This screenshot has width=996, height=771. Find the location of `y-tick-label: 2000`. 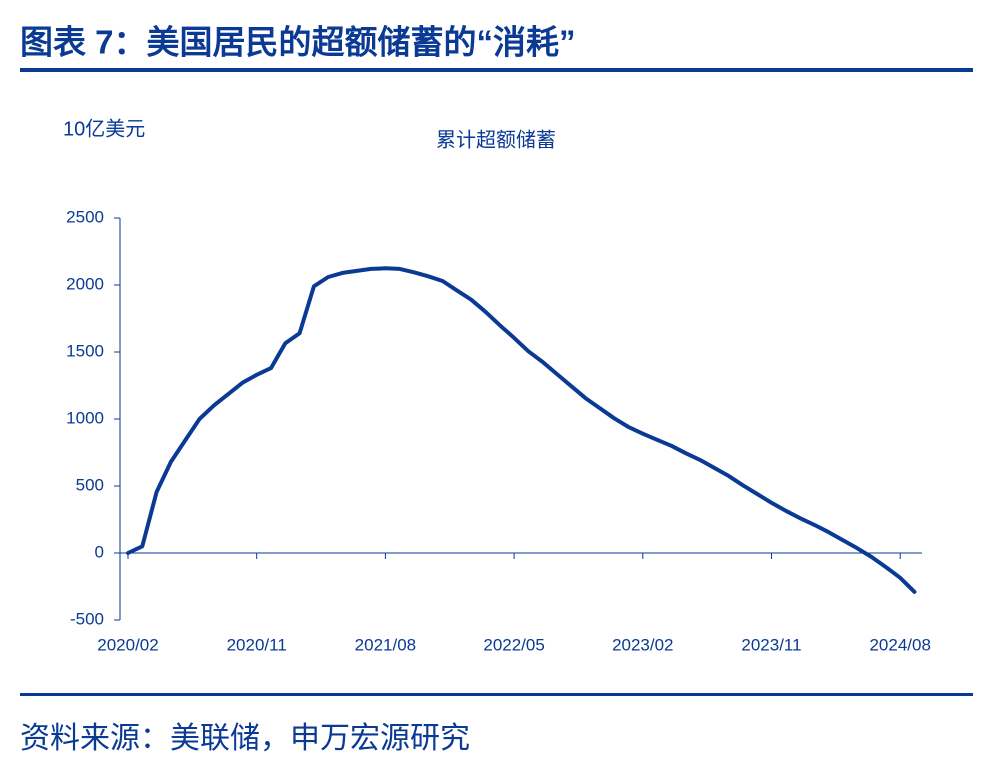

y-tick-label: 2000 is located at coordinates (85, 283).